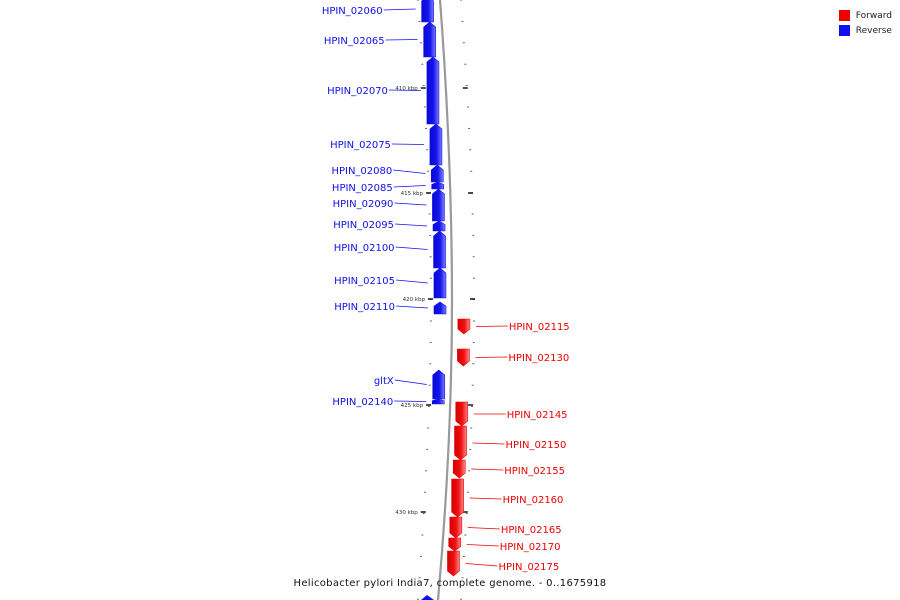  I want to click on legend-entry-reverse: Reverse, so click(865, 30).